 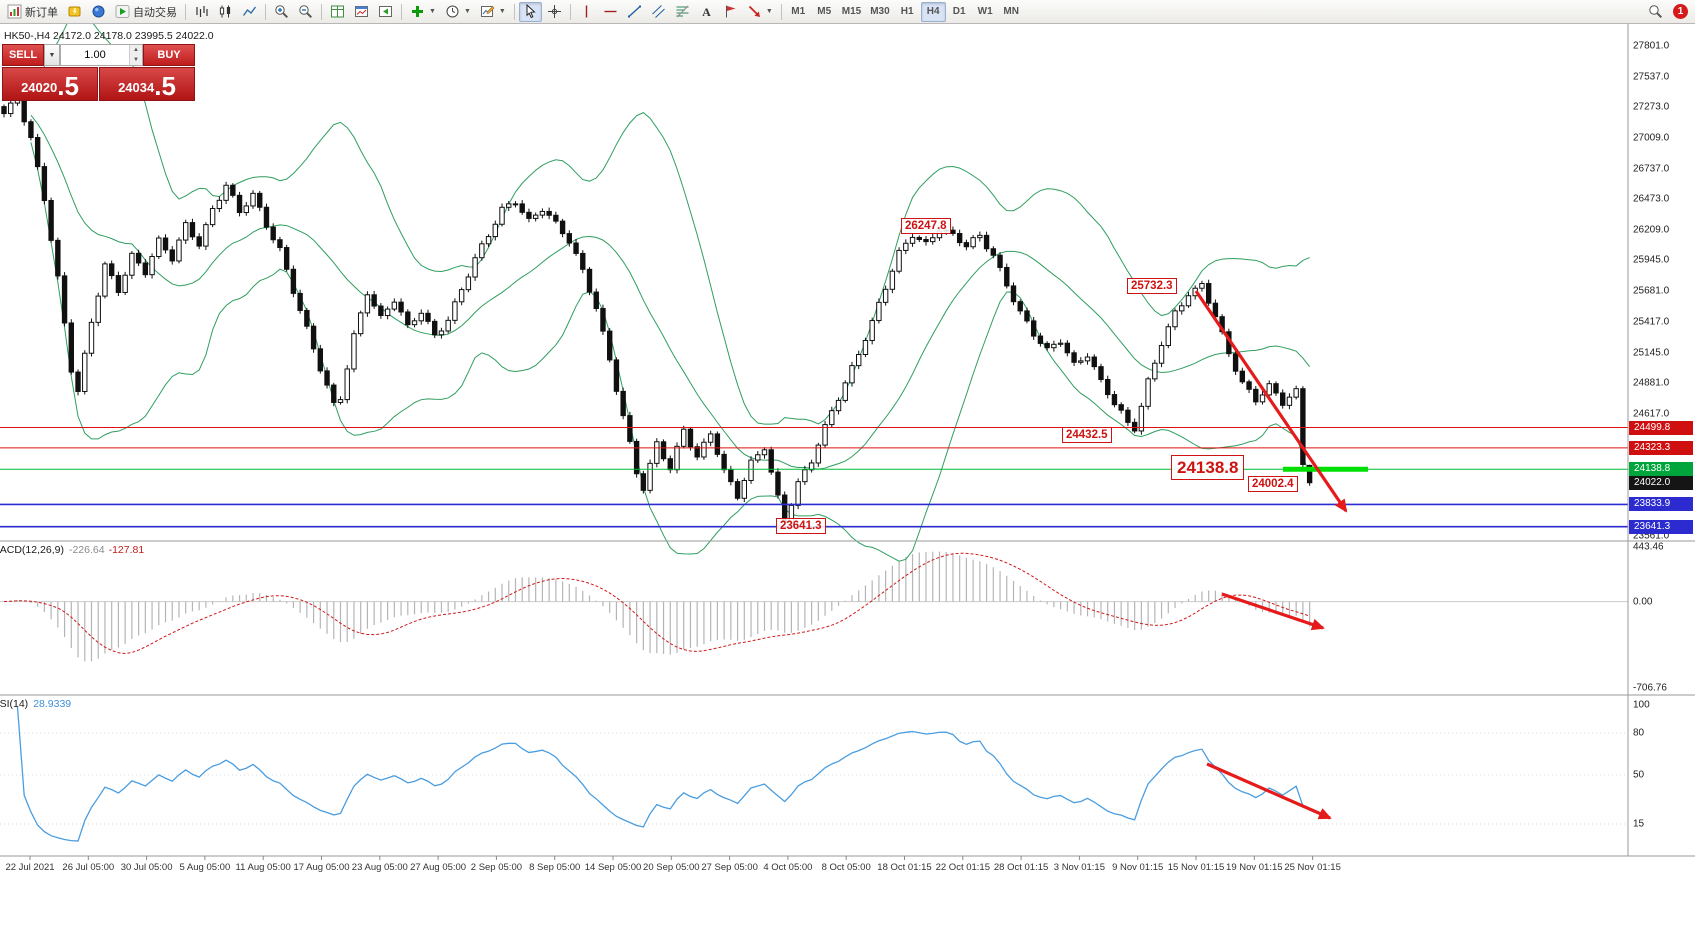 What do you see at coordinates (1271, 401) in the screenshot?
I see `trend-arrow` at bounding box center [1271, 401].